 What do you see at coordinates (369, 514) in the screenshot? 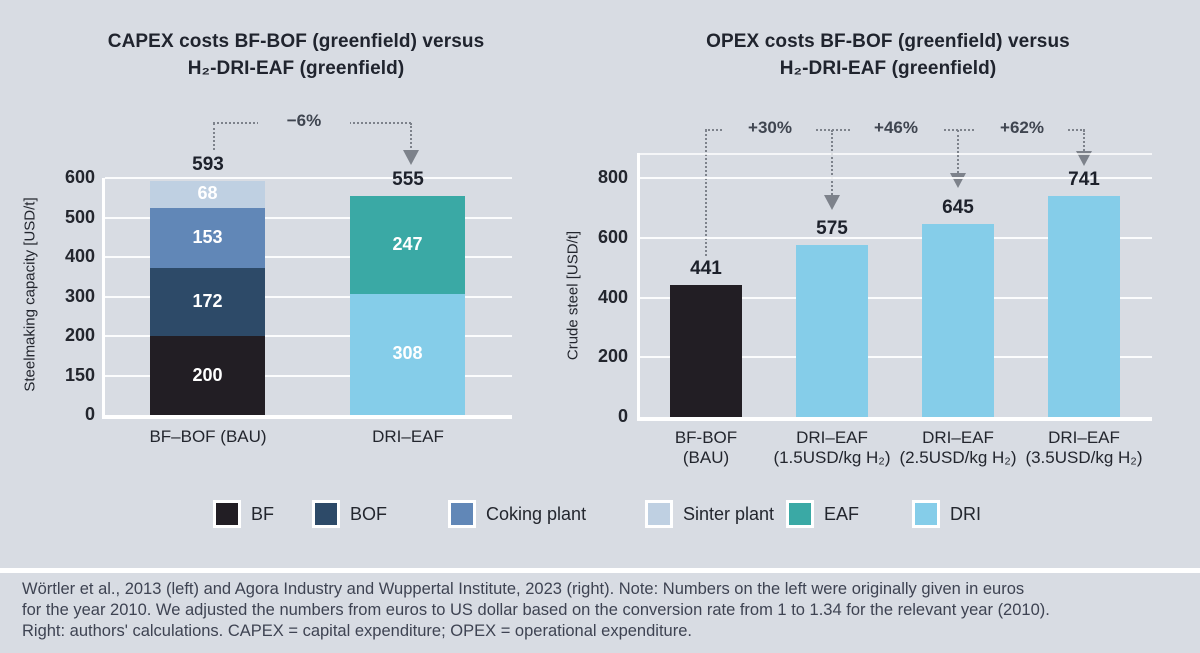
I see `legend-label-bof: BOF` at bounding box center [369, 514].